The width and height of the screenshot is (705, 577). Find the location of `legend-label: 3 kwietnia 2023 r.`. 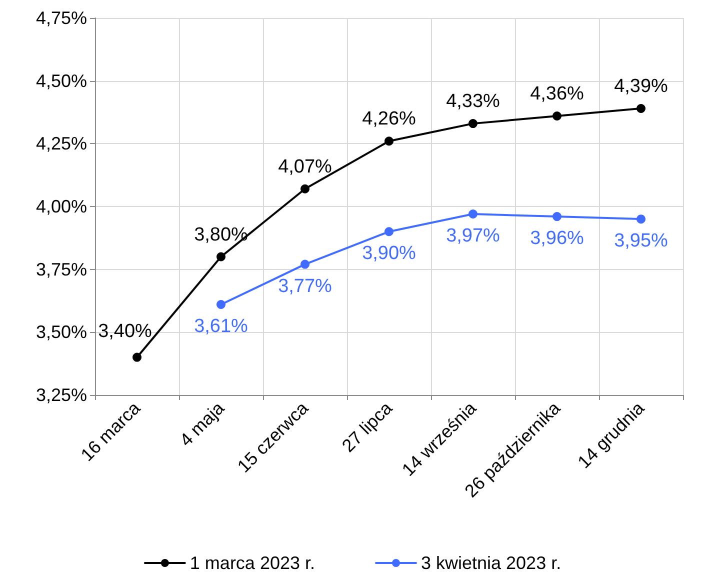

legend-label: 3 kwietnia 2023 r. is located at coordinates (491, 563).